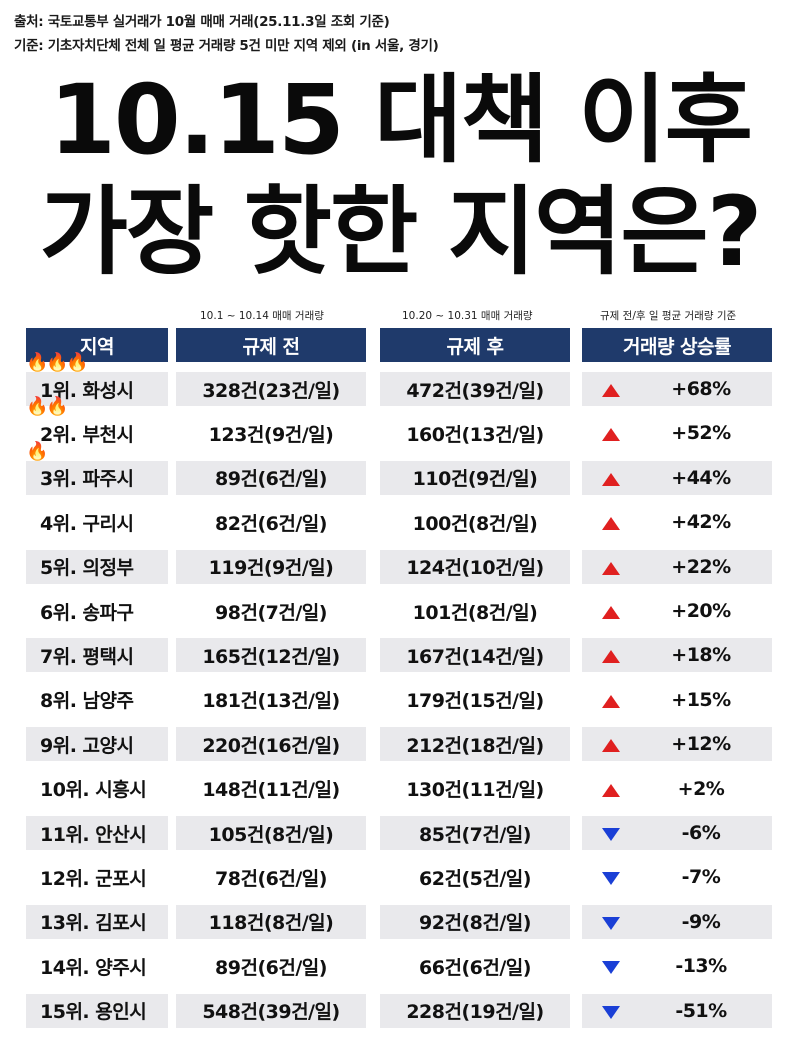  I want to click on before-volume-cell: 181건(13건/일), so click(271, 701).